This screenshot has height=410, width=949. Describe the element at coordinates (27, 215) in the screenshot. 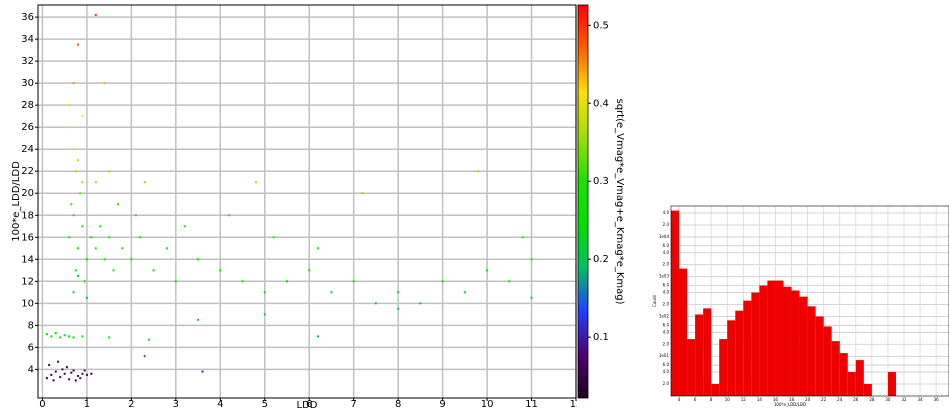

I see `y-tick-label: 18` at that location.